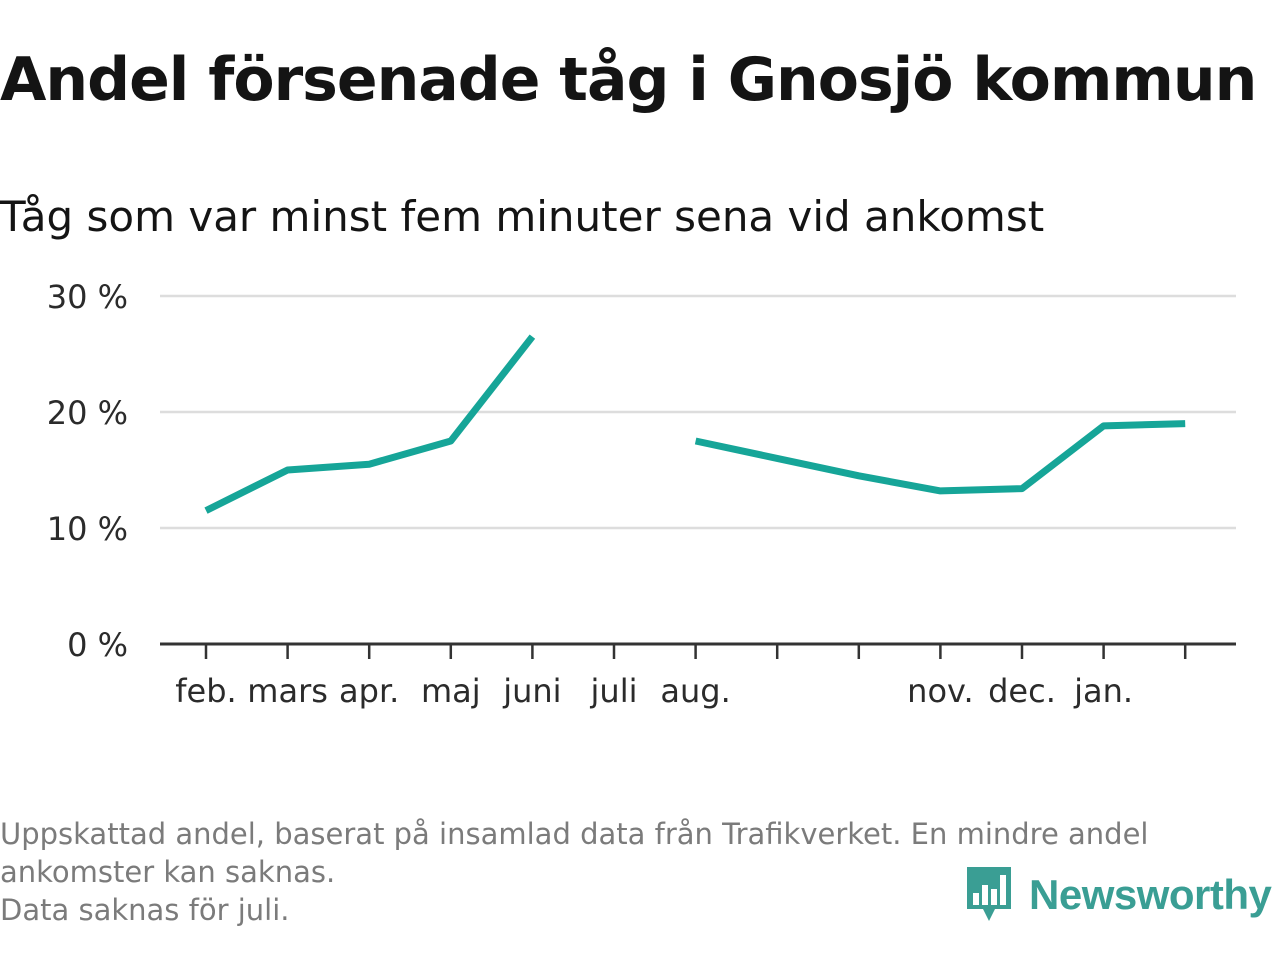 This screenshot has height=960, width=1280. Describe the element at coordinates (87, 297) in the screenshot. I see `y-tick-label: 30 %` at that location.